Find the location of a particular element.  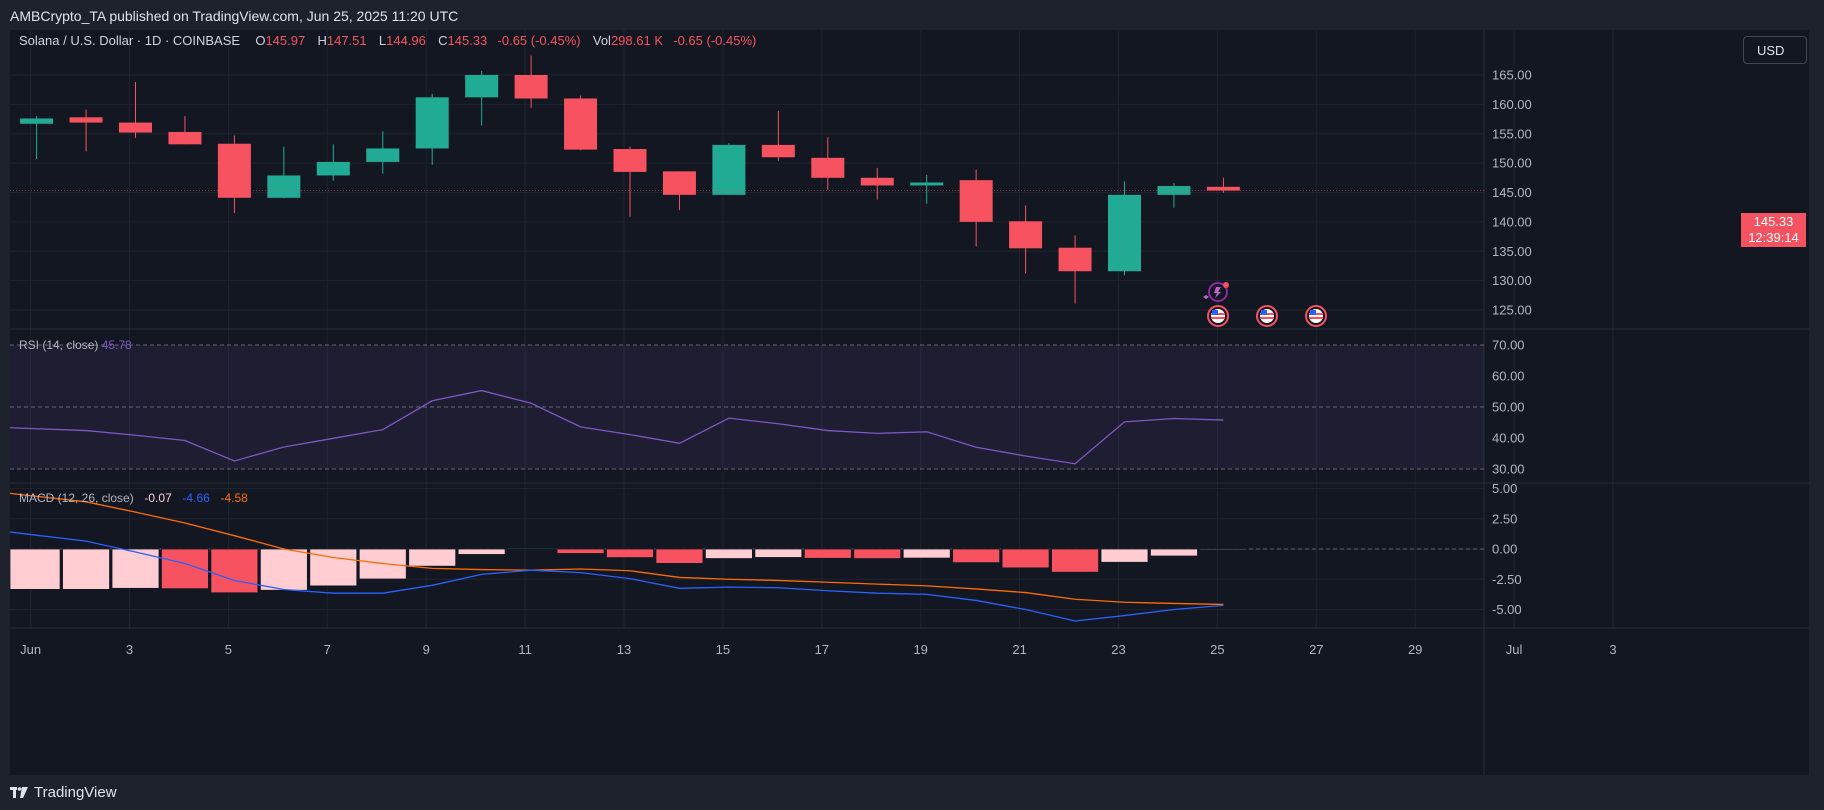

close-value: 145.33 is located at coordinates (467, 40).